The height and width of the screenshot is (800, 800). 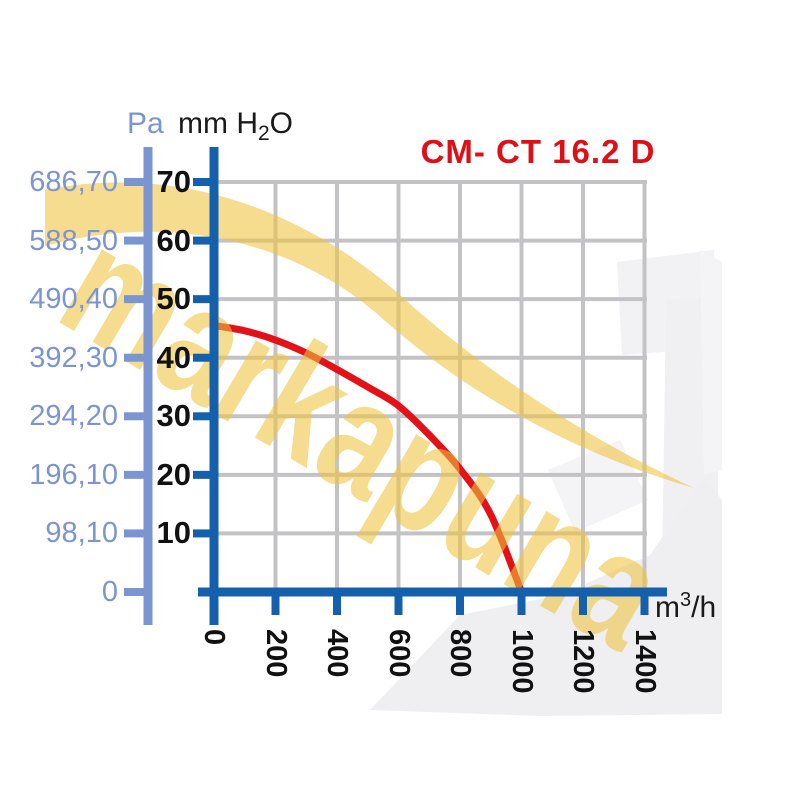 What do you see at coordinates (521, 661) in the screenshot?
I see `x-tick-label: 1000` at bounding box center [521, 661].